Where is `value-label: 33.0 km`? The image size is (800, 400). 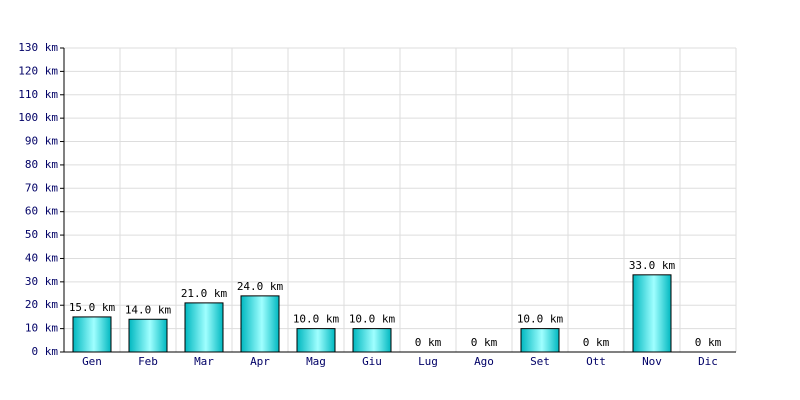
value-label: 33.0 km is located at coordinates (652, 265).